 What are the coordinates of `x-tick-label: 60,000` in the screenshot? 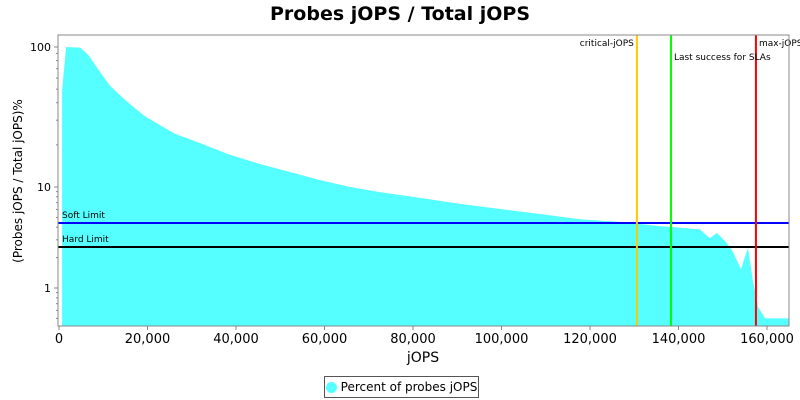 It's located at (325, 339).